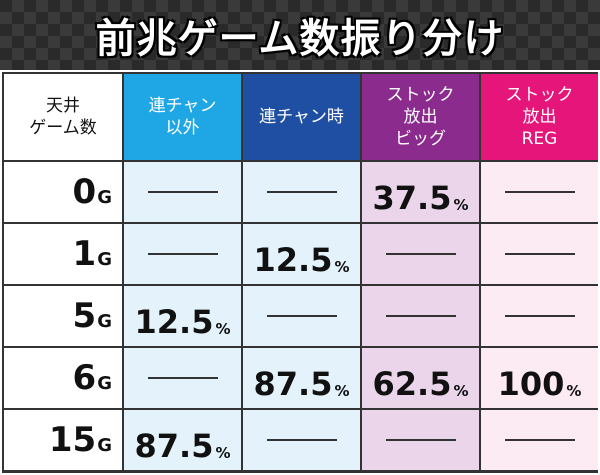 This screenshot has width=600, height=475. What do you see at coordinates (301, 117) in the screenshot?
I see `column-header-renchan: 連チャン時` at bounding box center [301, 117].